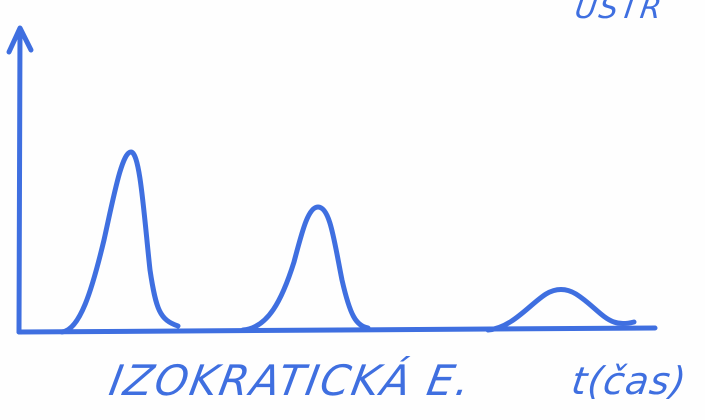 The image size is (705, 420). What do you see at coordinates (619, 13) in the screenshot?
I see `top-right-label-fragment: ÚSTR` at bounding box center [619, 13].